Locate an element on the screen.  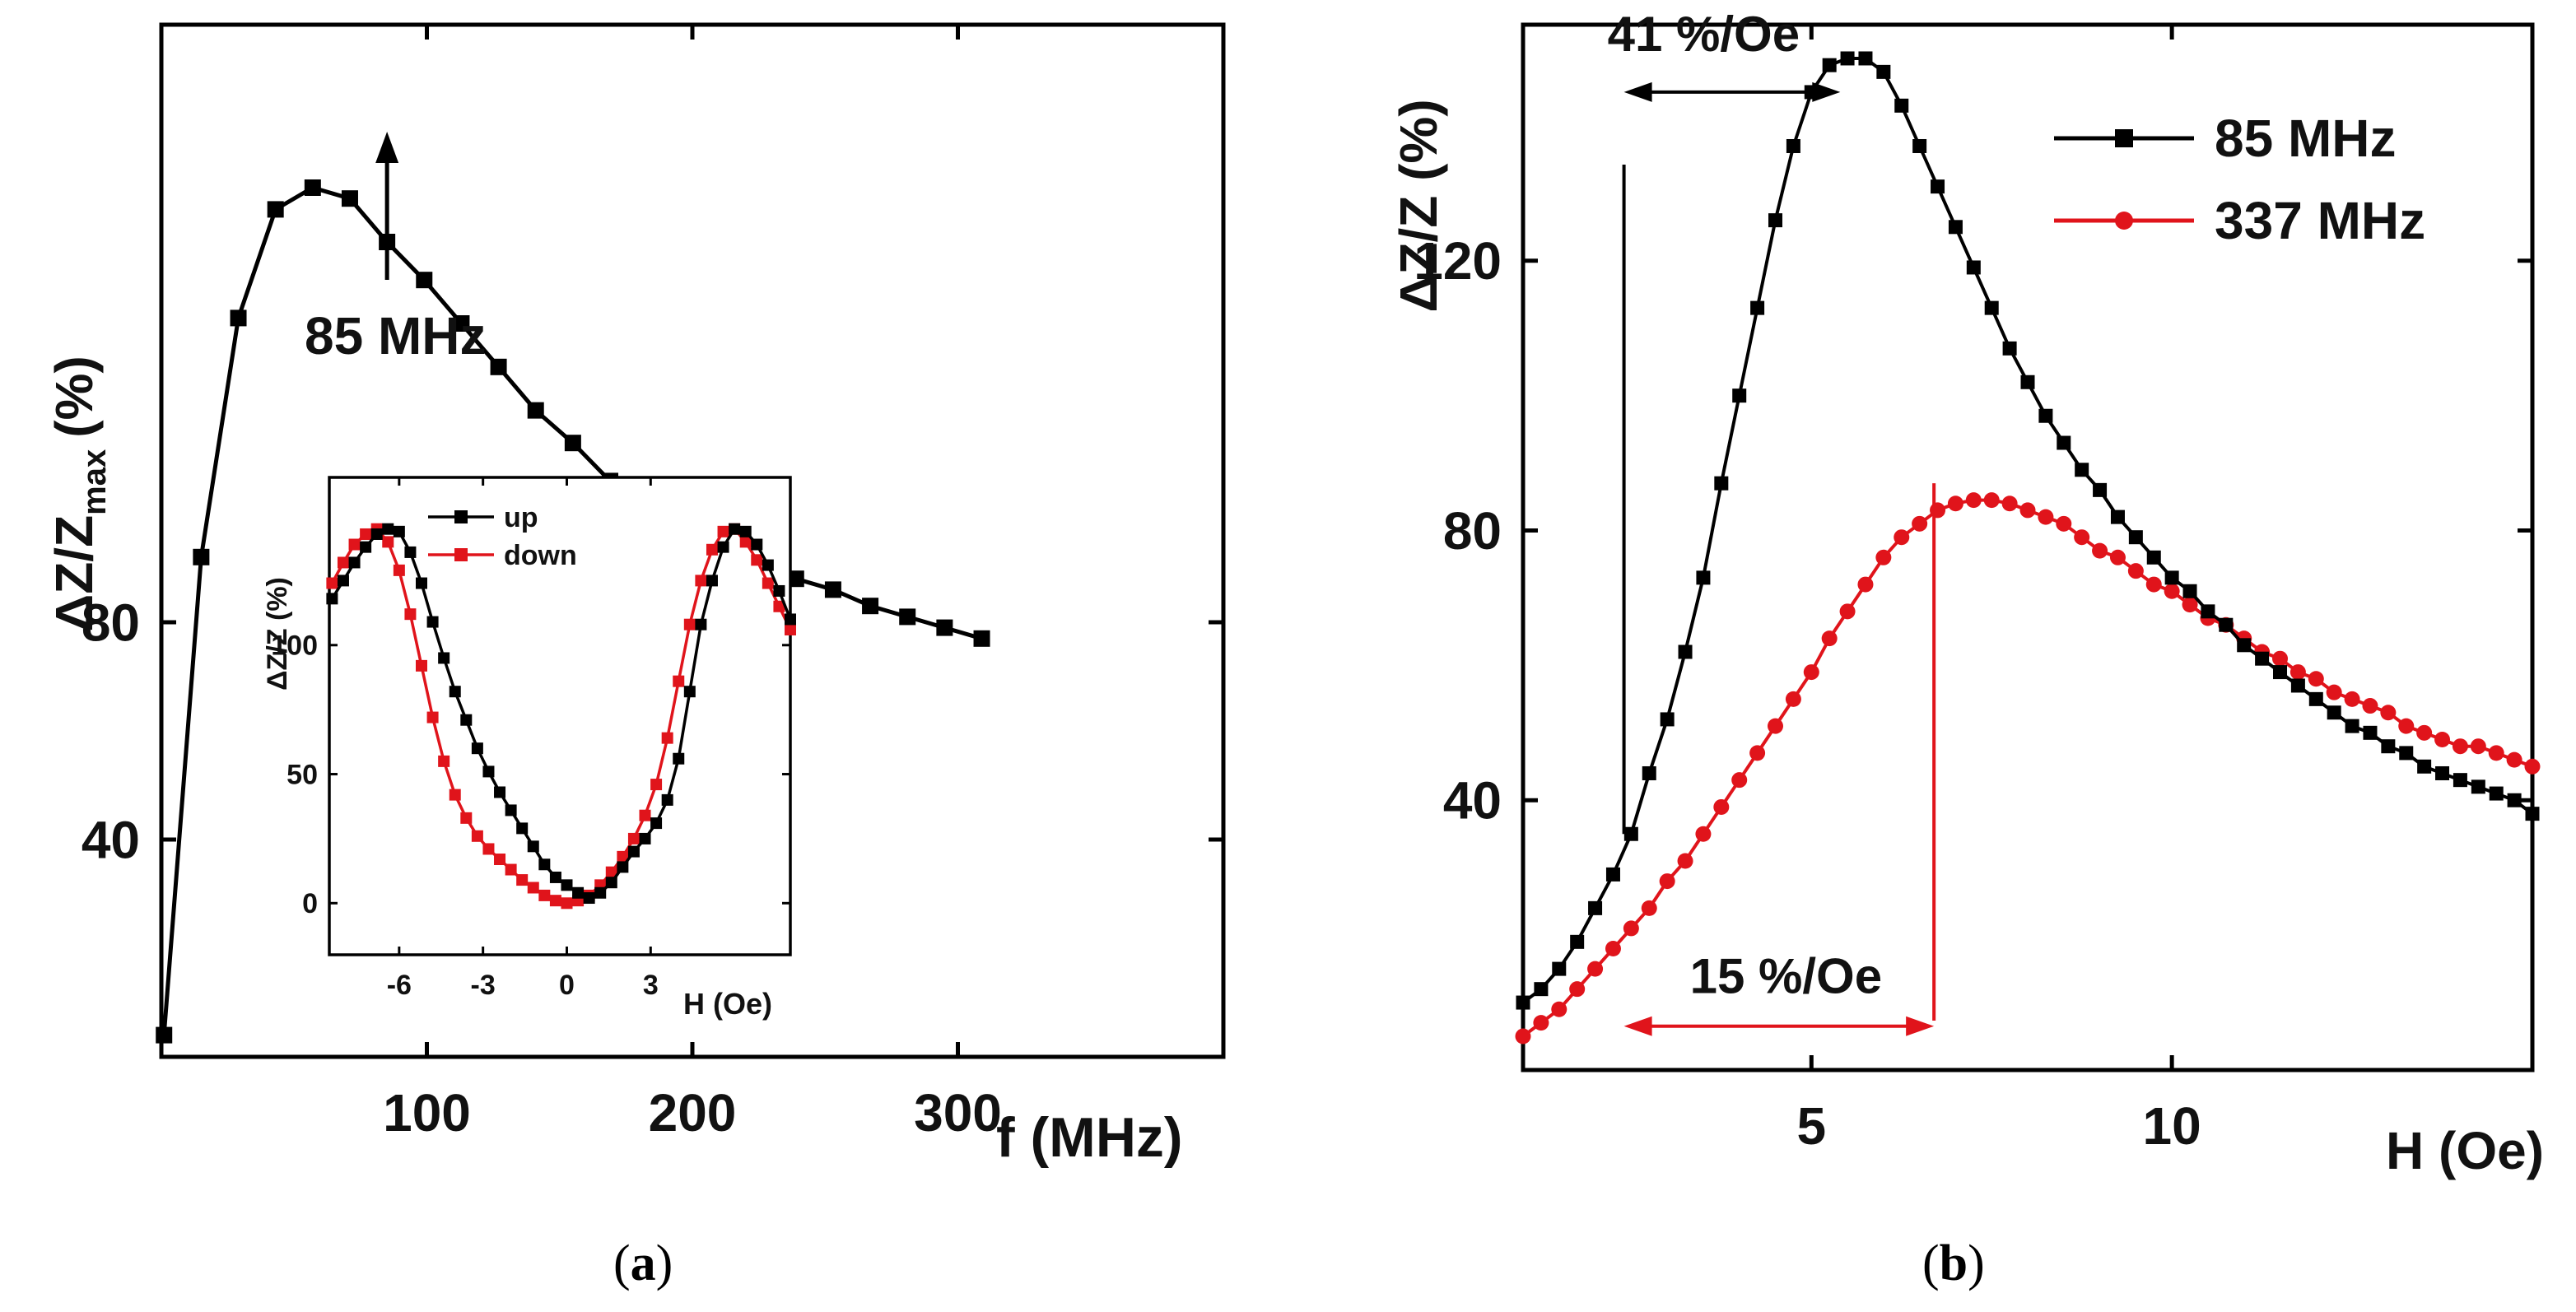
panel-a-ylabel: ΔZ/Zmax (%) is located at coordinates (78, 494).